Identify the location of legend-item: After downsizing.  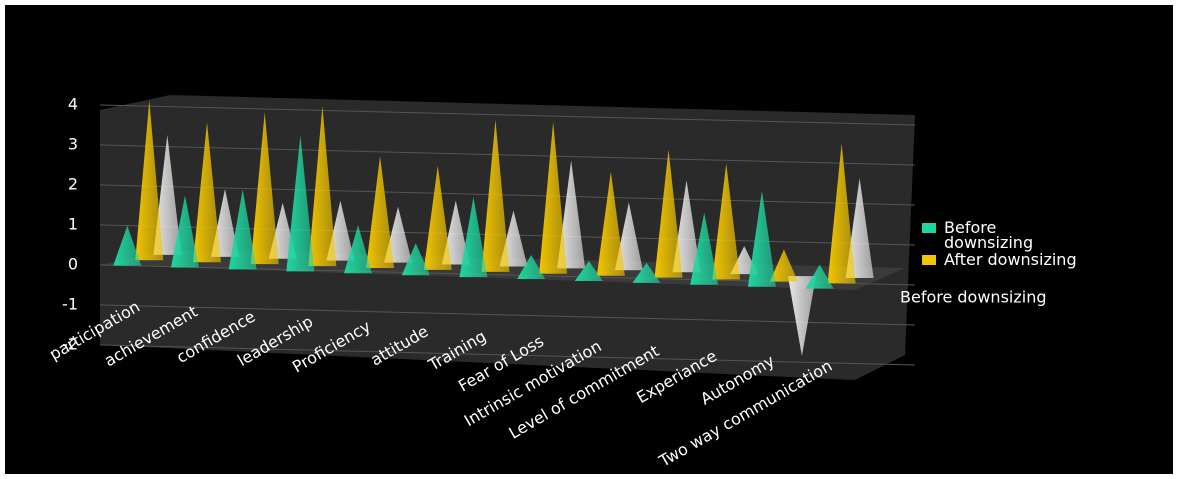
(1042, 259).